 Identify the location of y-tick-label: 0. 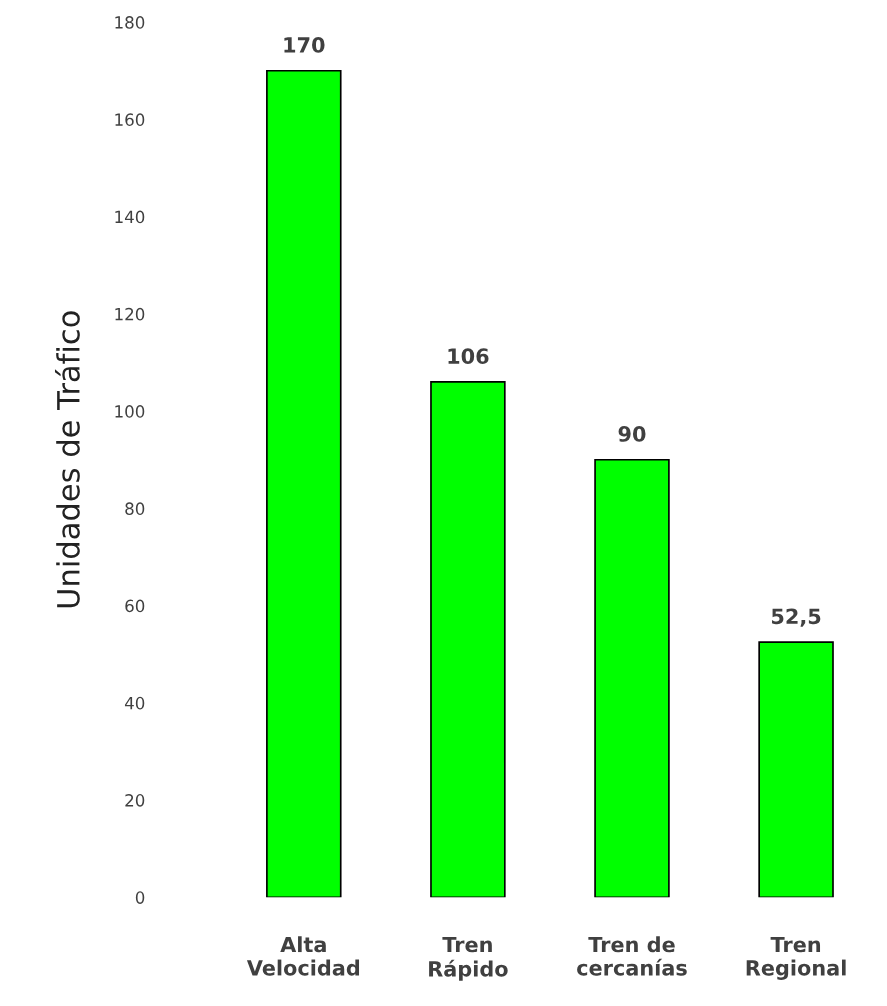
(140, 897).